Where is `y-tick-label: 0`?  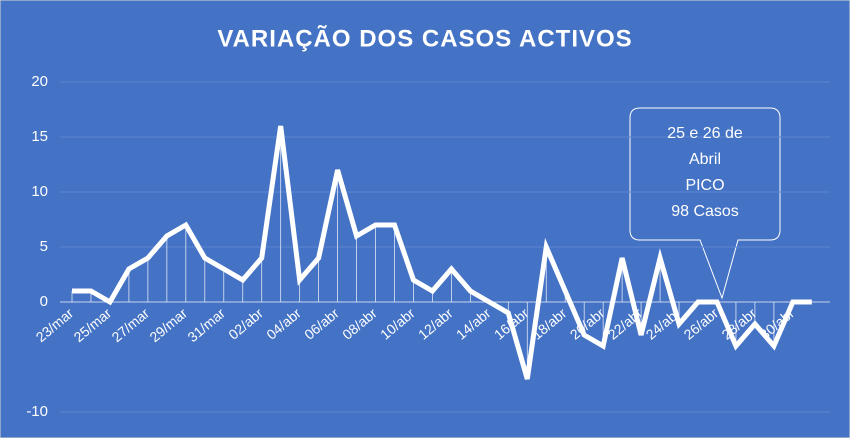
y-tick-label: 0 is located at coordinates (44, 301).